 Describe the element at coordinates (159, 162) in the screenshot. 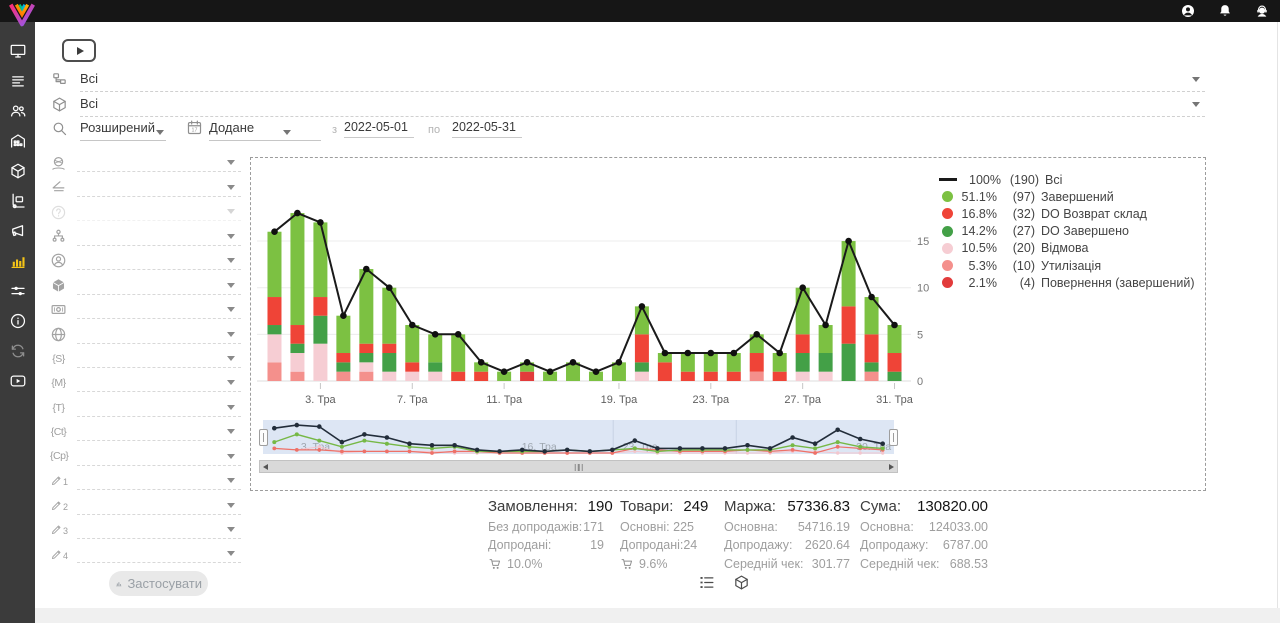

I see `country-select` at that location.